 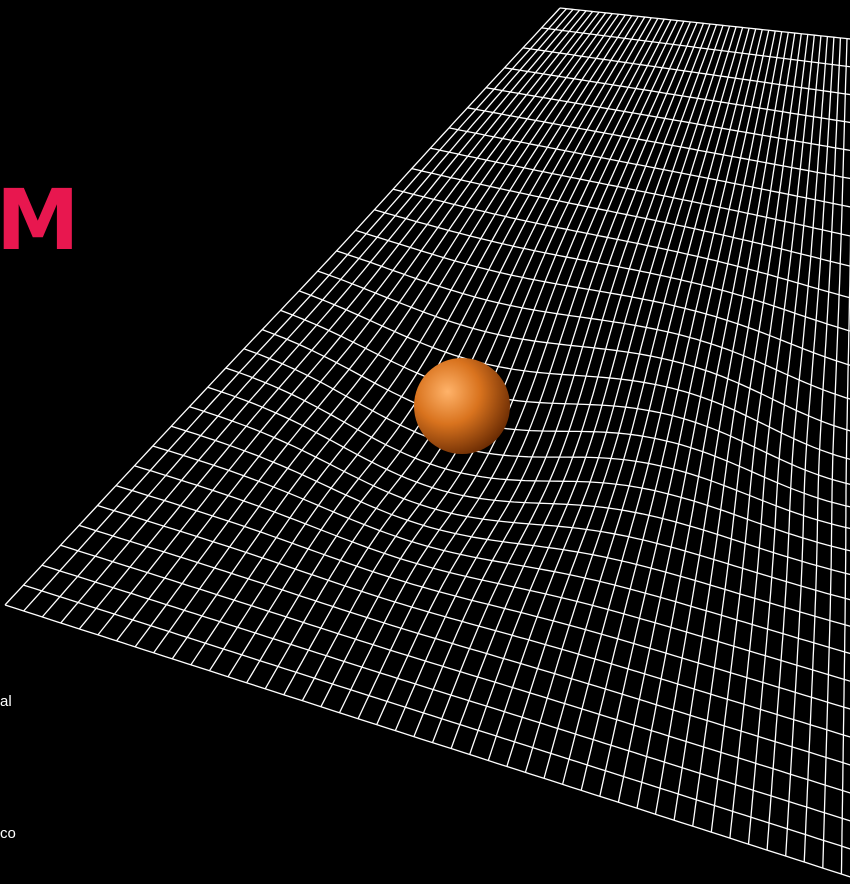 I want to click on body-text-fragment: co, so click(x=8, y=833).